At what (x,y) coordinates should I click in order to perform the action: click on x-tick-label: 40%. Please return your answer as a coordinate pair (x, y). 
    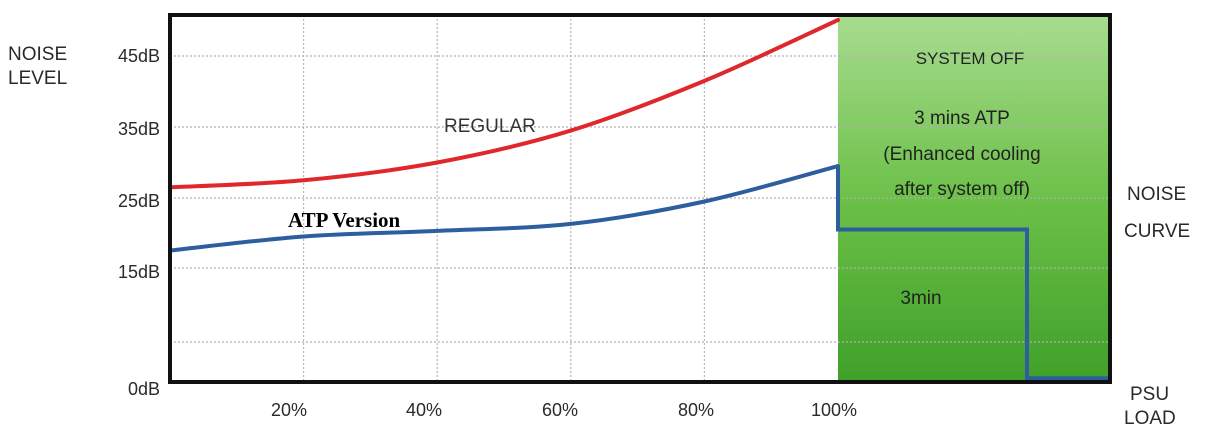
    Looking at the image, I should click on (424, 410).